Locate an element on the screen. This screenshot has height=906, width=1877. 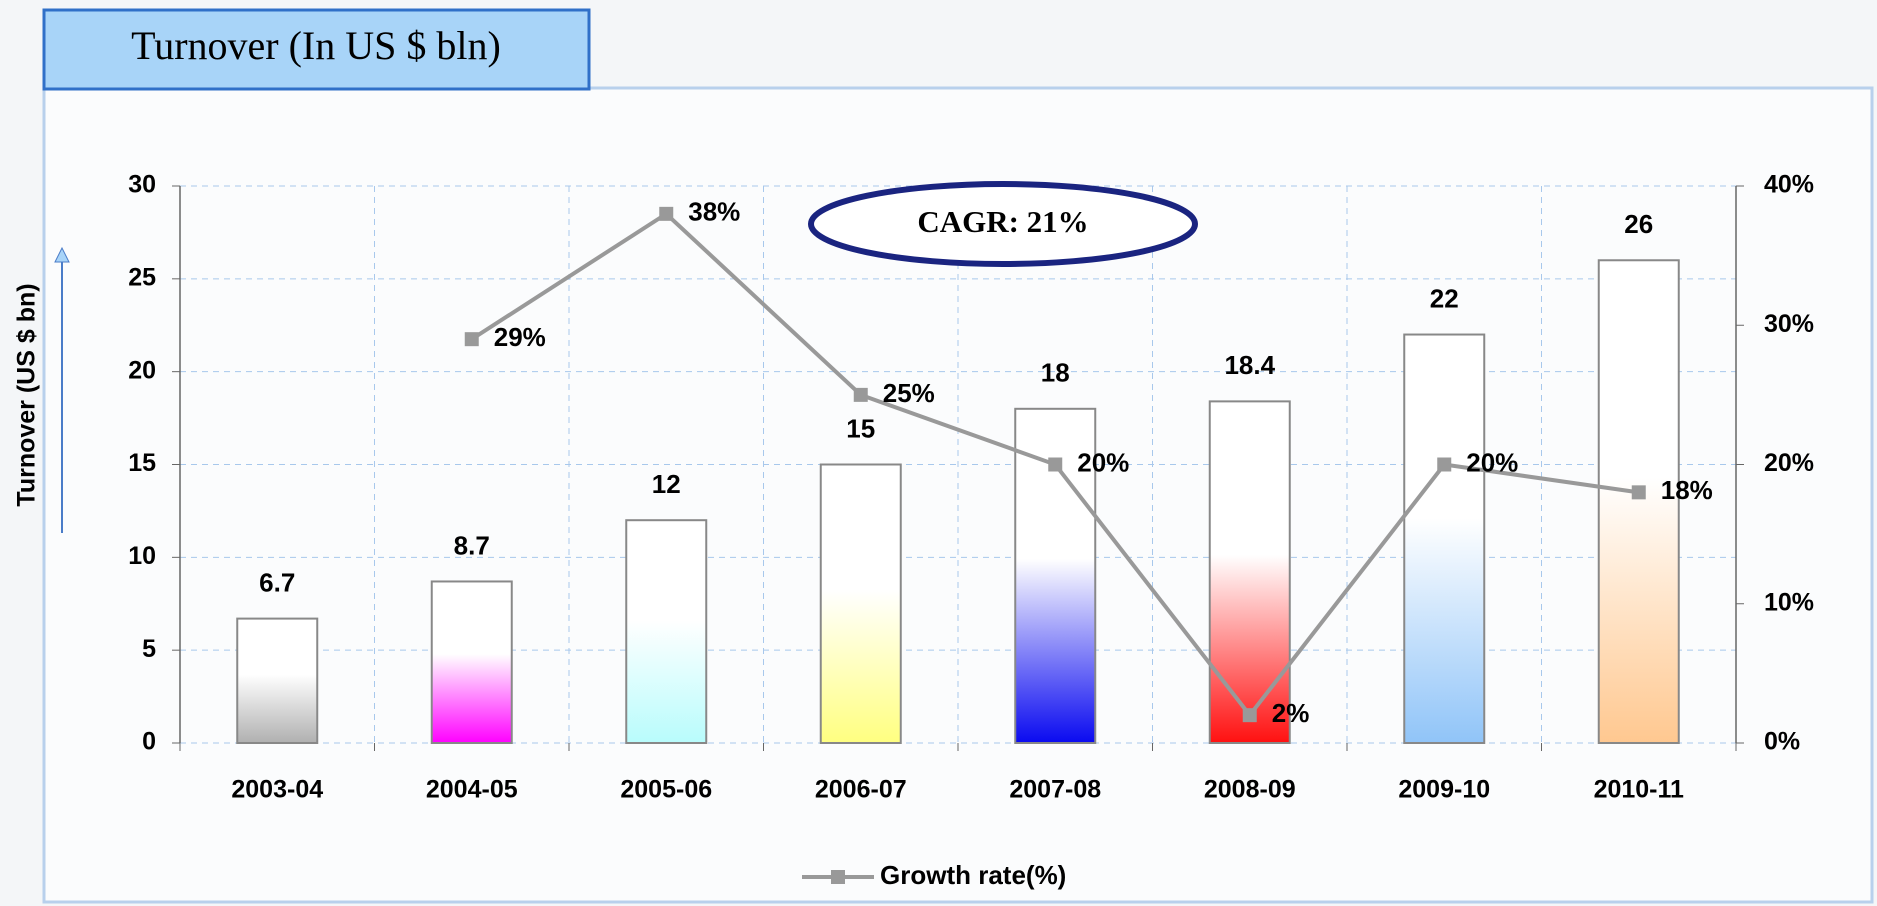
legend-marker is located at coordinates (838, 877).